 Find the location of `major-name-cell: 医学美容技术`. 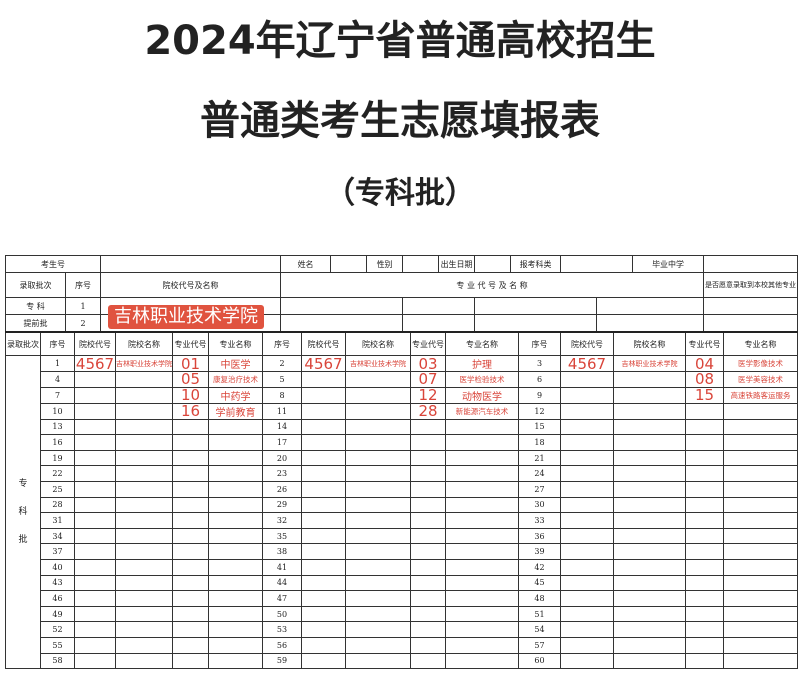

major-name-cell: 医学美容技术 is located at coordinates (760, 379).